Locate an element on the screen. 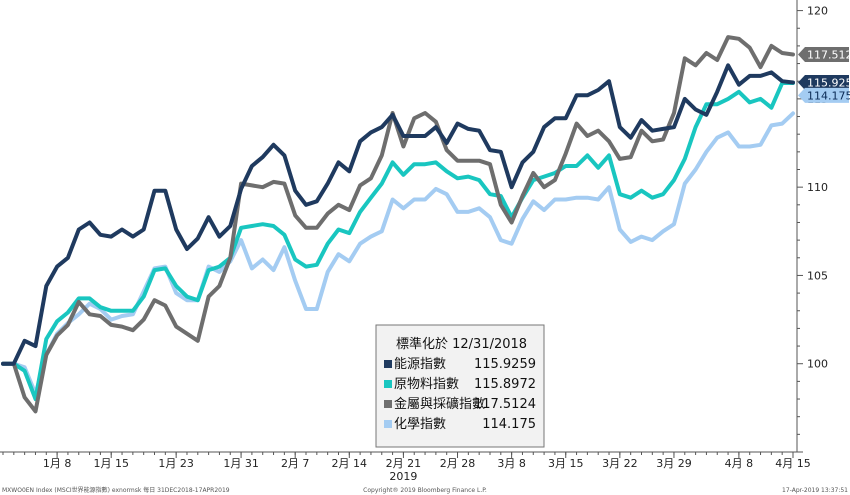  legend-box is located at coordinates (460, 386).